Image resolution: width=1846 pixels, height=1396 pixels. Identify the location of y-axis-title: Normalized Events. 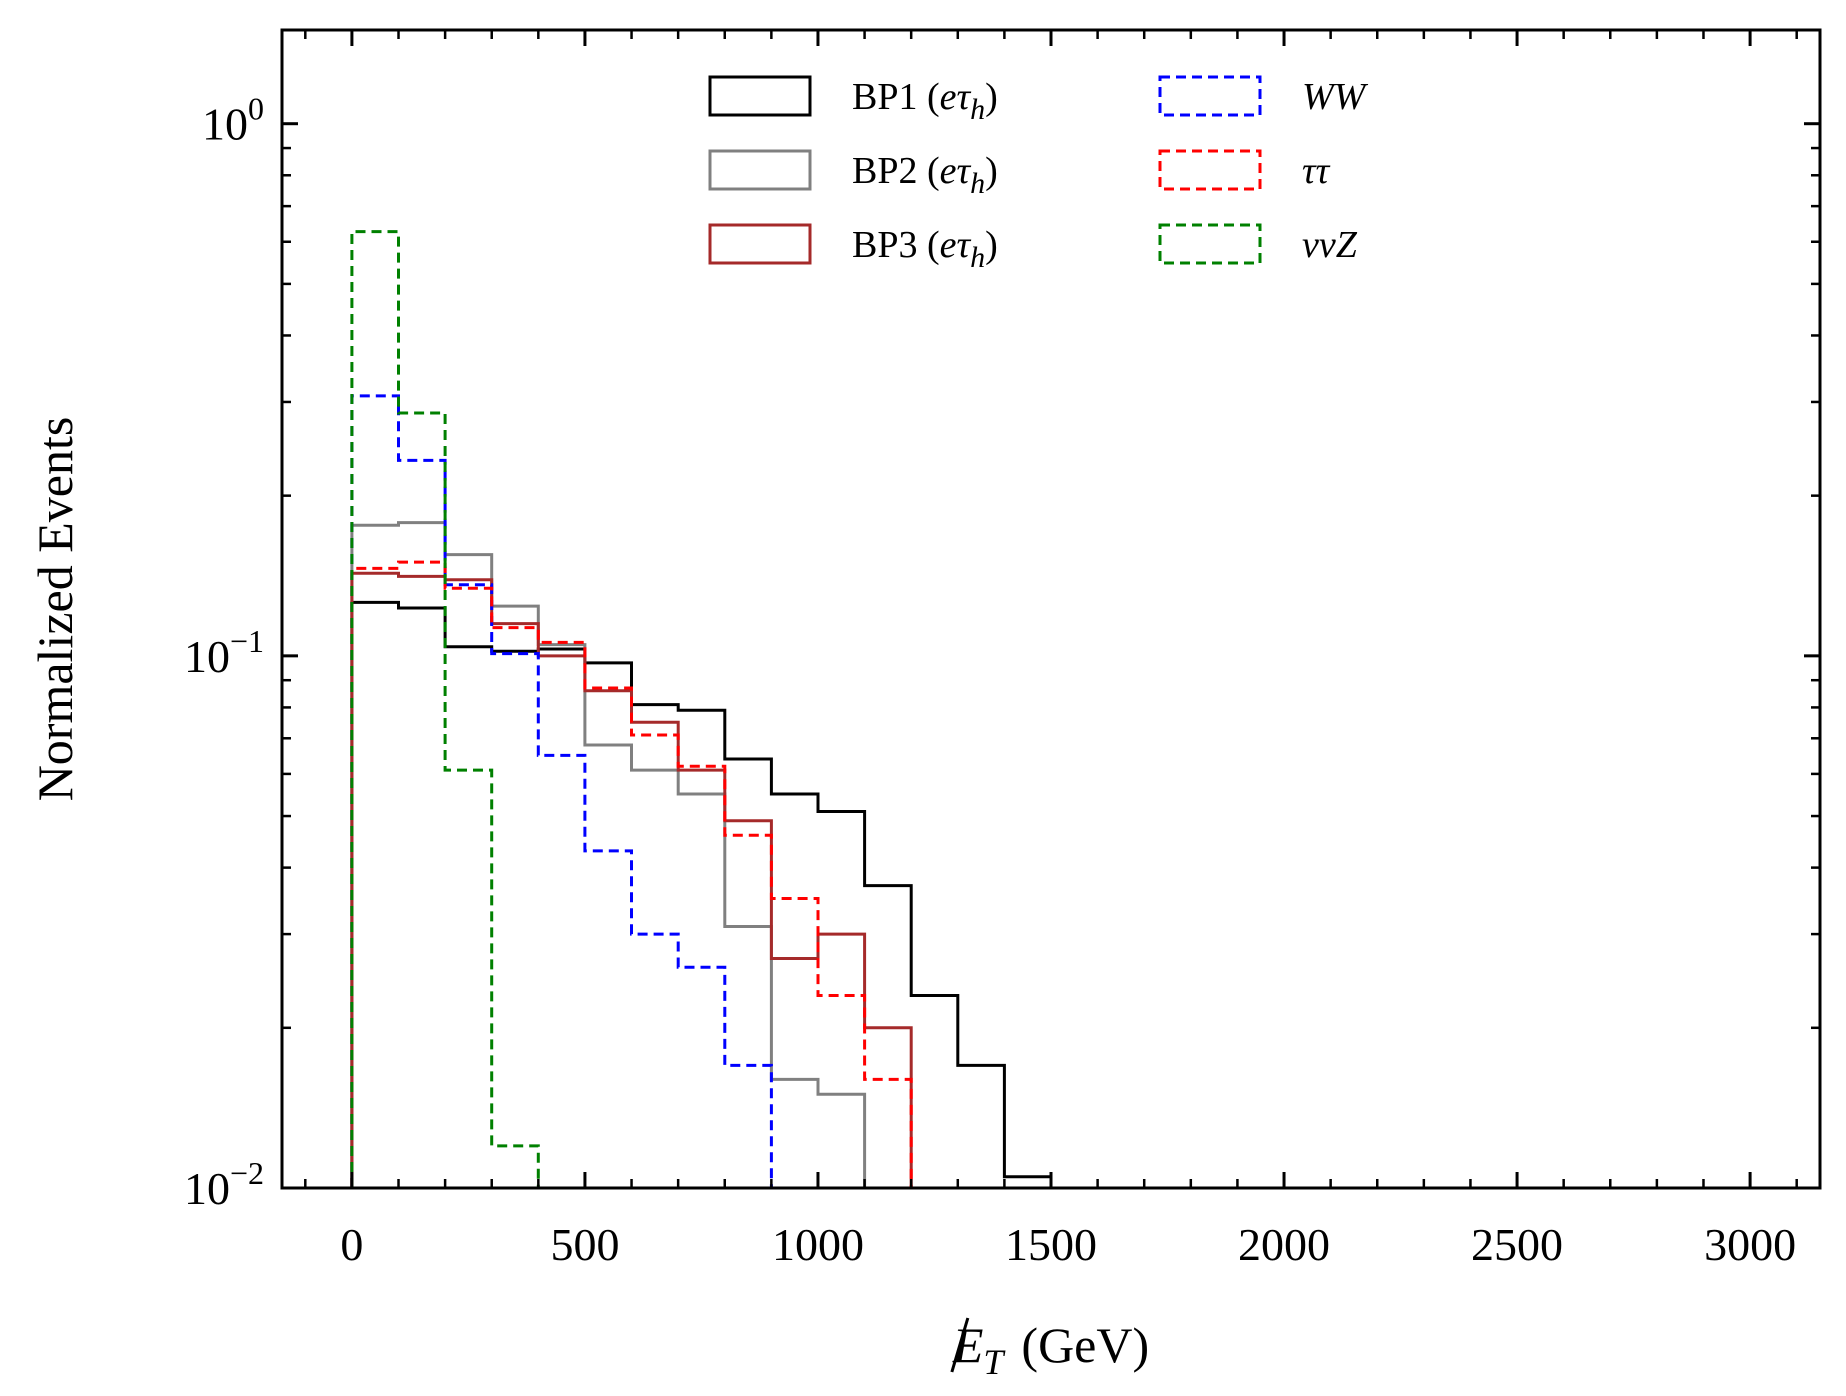
(55, 609).